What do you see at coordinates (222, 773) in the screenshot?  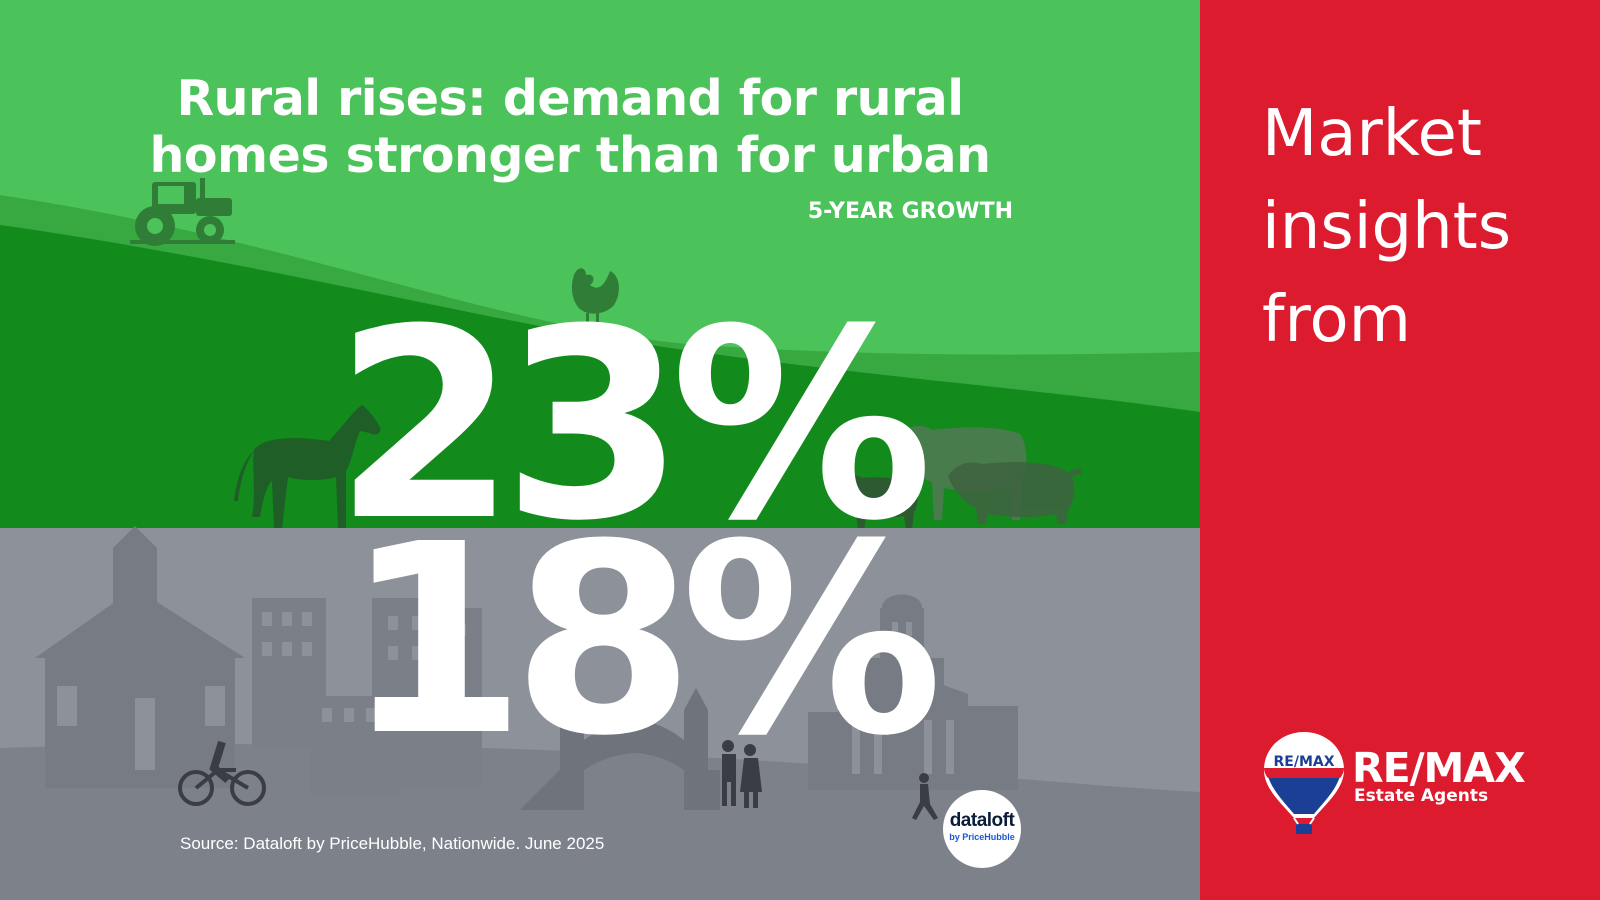 I see `cyclist-icon` at bounding box center [222, 773].